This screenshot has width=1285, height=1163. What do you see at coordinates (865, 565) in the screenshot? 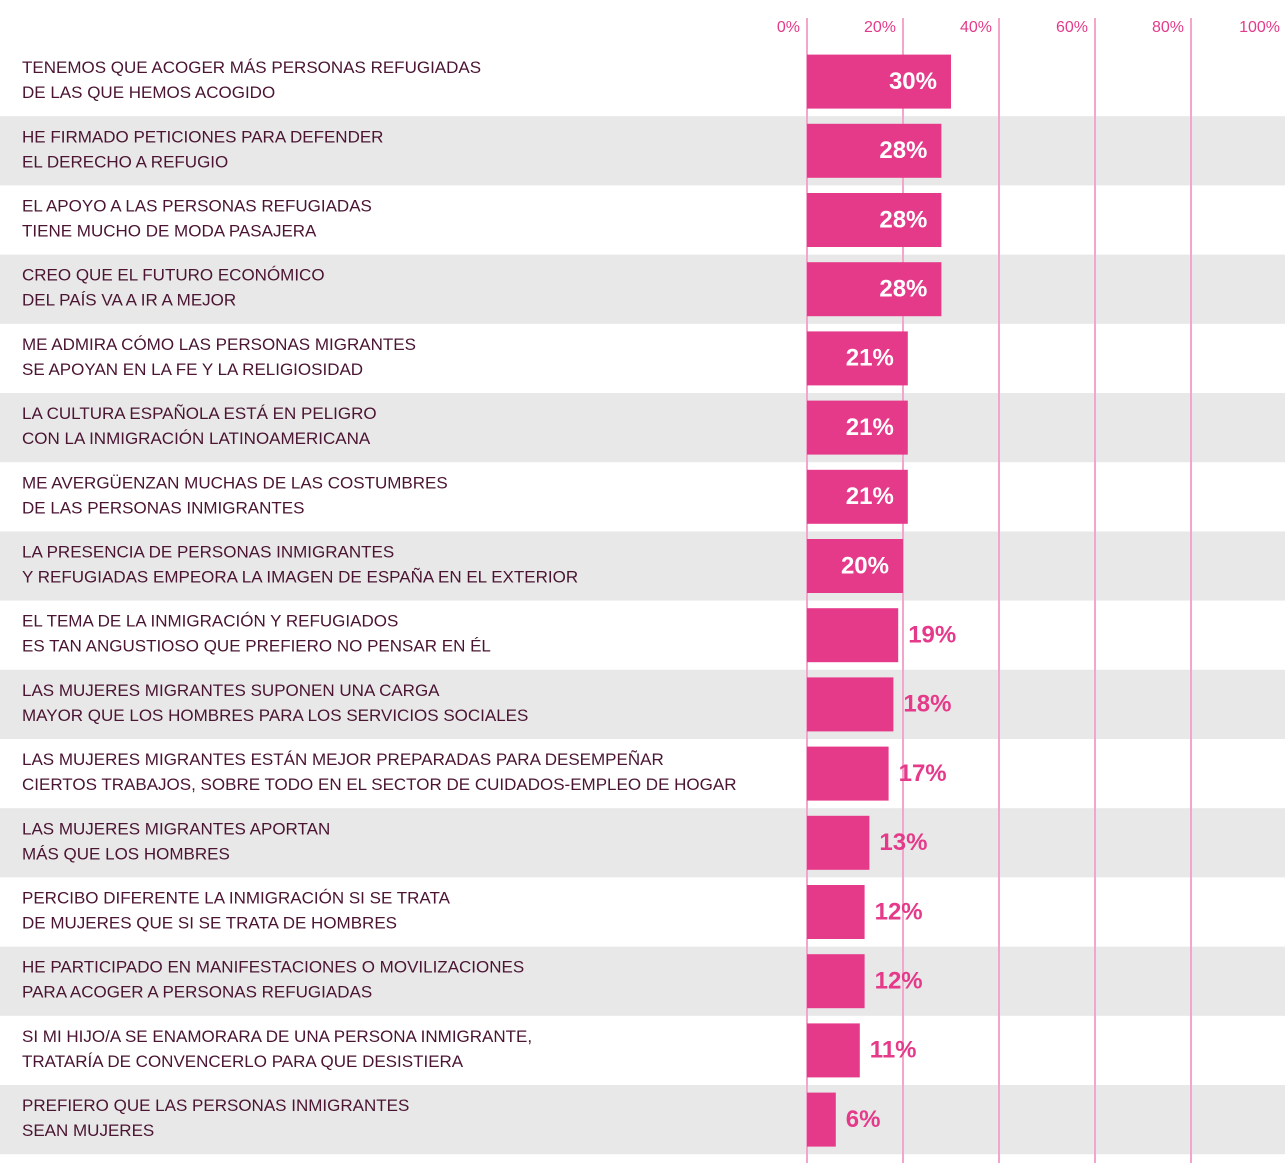
I see `value-label: 20%` at bounding box center [865, 565].